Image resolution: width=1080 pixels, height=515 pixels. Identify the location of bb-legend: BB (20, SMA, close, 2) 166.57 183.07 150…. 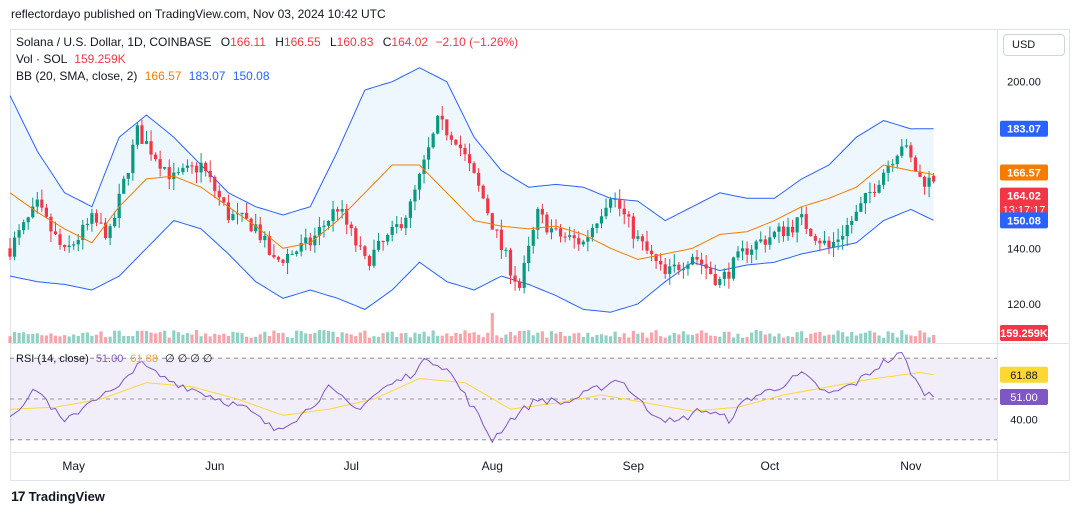
(143, 76).